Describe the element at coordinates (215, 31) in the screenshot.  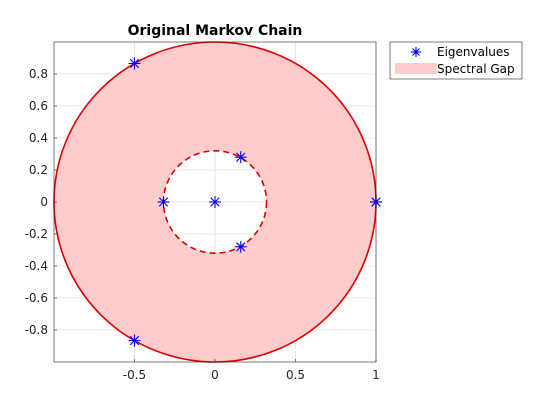
I see `chart-title: Original Markov Chain` at that location.